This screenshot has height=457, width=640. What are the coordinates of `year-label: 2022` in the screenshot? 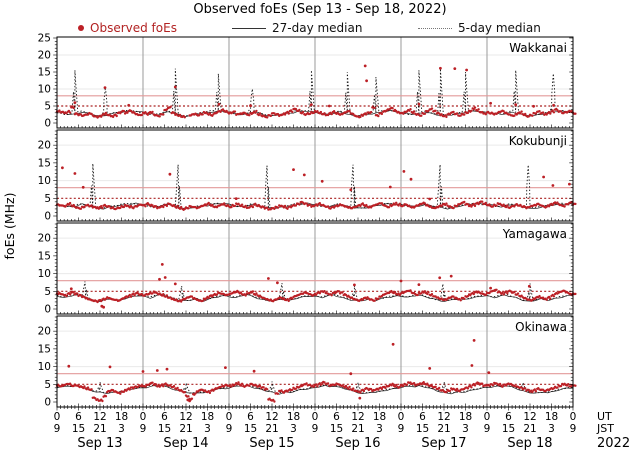 It's located at (613, 443).